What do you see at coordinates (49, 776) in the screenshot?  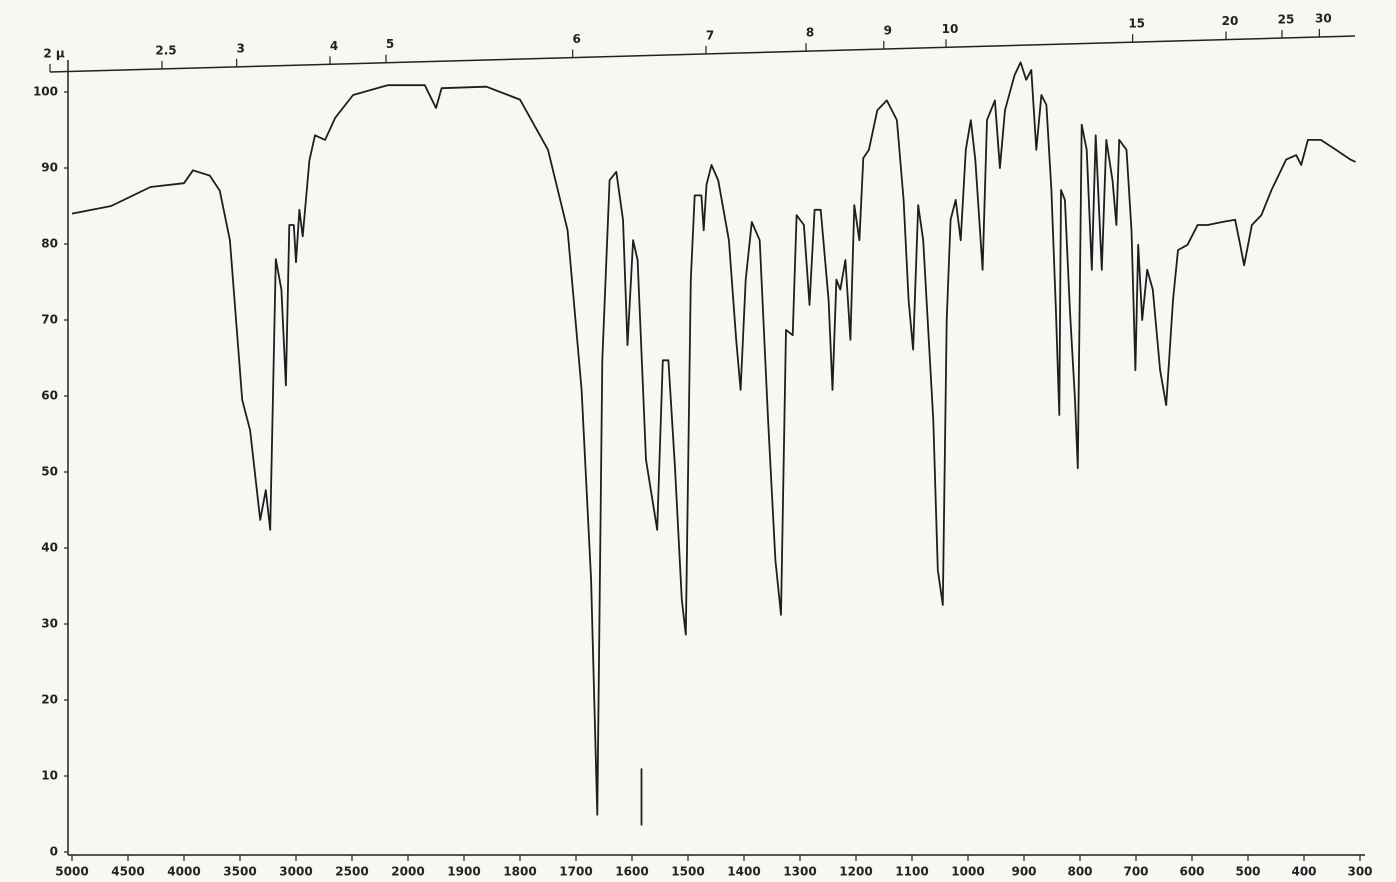 I see `y-tick-label: 10` at bounding box center [49, 776].